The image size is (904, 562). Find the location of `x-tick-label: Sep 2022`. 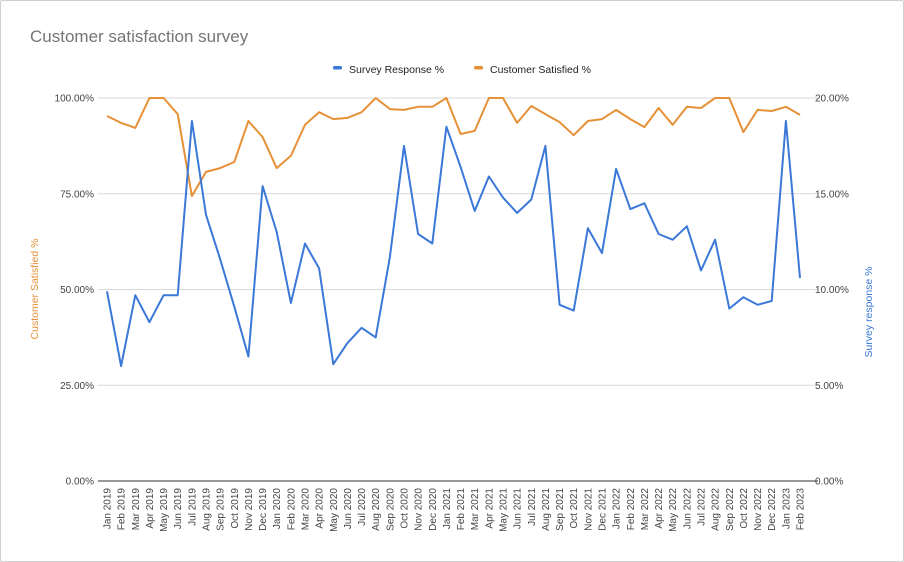

x-tick-label: Sep 2022 is located at coordinates (730, 509).